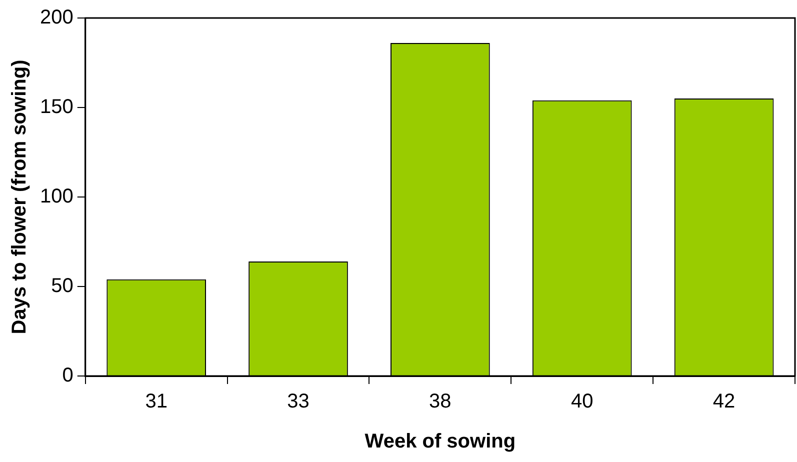 This screenshot has height=462, width=797. I want to click on y-tick-label: 50, so click(62, 286).